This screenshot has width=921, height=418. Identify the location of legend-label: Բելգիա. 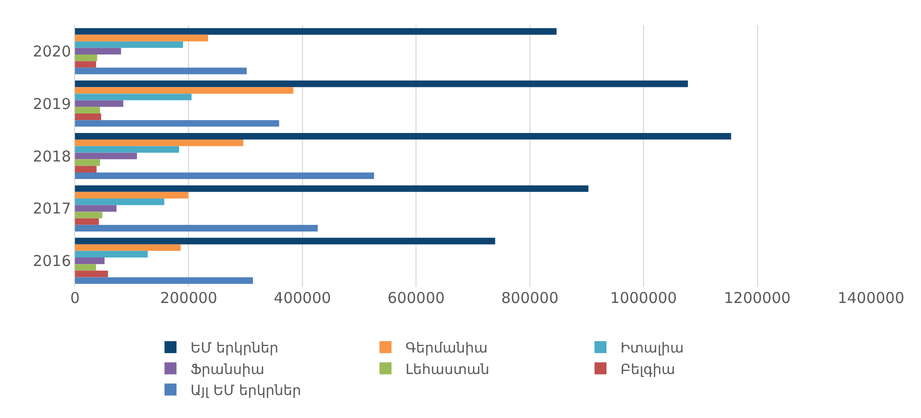
(648, 370).